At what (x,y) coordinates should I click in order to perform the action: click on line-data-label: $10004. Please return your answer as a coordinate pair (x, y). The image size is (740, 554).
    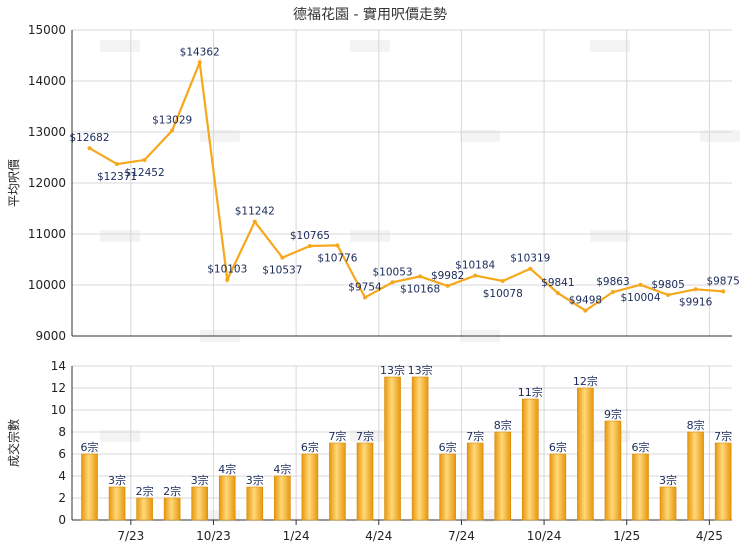
    Looking at the image, I should click on (640, 298).